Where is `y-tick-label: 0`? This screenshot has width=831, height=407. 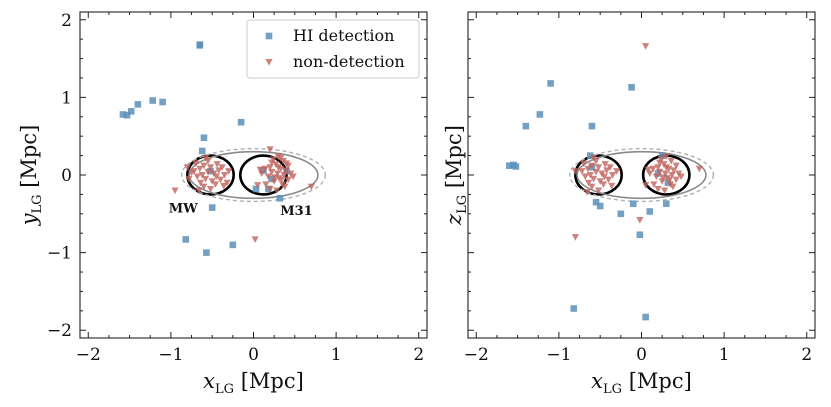 y-tick-label: 0 is located at coordinates (66, 176).